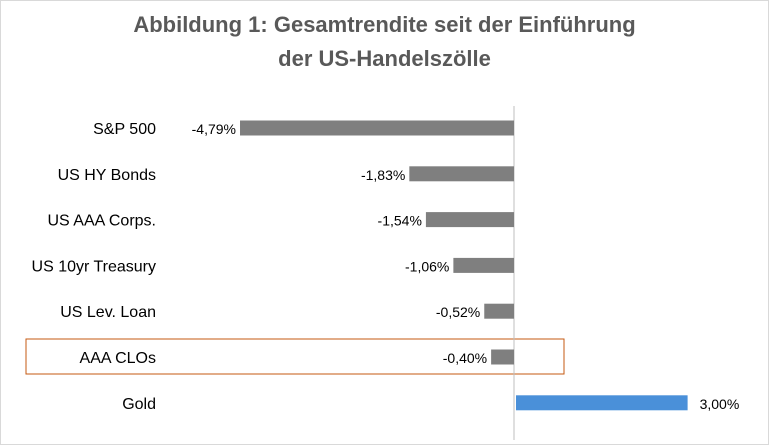  I want to click on category-label: Gold, so click(139, 404).